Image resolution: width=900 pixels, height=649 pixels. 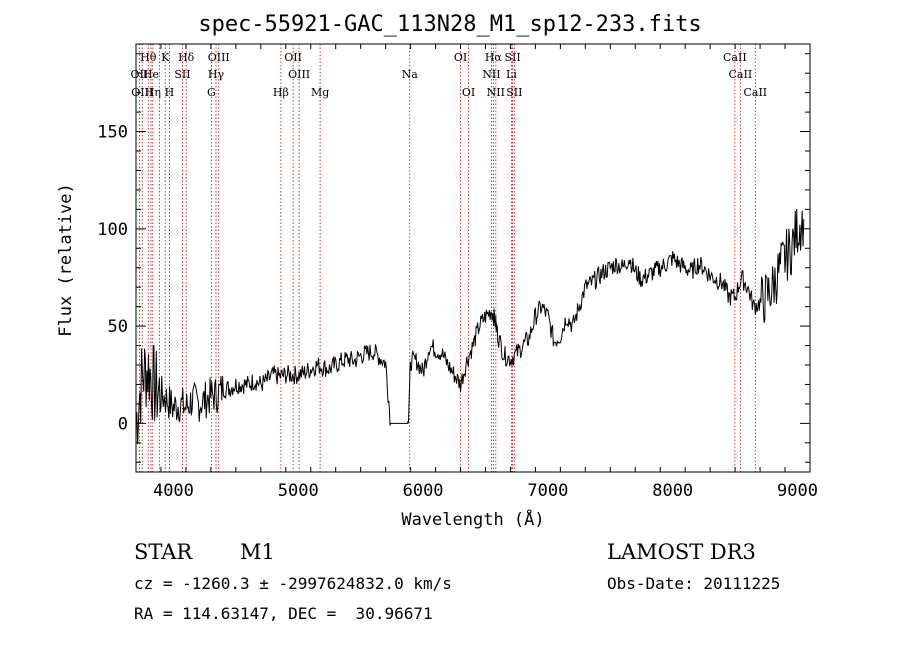 What do you see at coordinates (283, 613) in the screenshot?
I see `coordinates: RA = 114.63147, DEC = 30.96671` at bounding box center [283, 613].